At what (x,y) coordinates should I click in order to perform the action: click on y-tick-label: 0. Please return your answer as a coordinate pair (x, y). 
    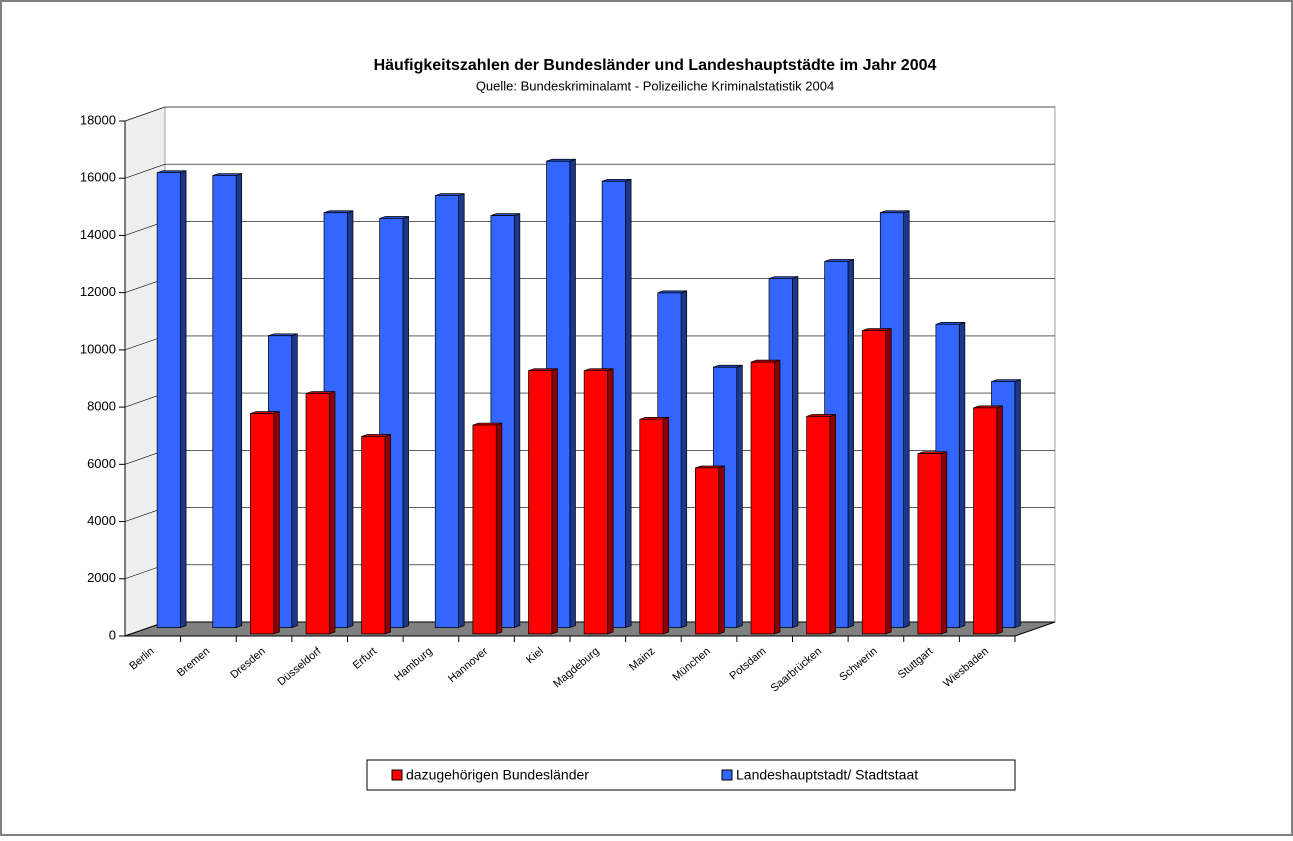
    Looking at the image, I should click on (112, 634).